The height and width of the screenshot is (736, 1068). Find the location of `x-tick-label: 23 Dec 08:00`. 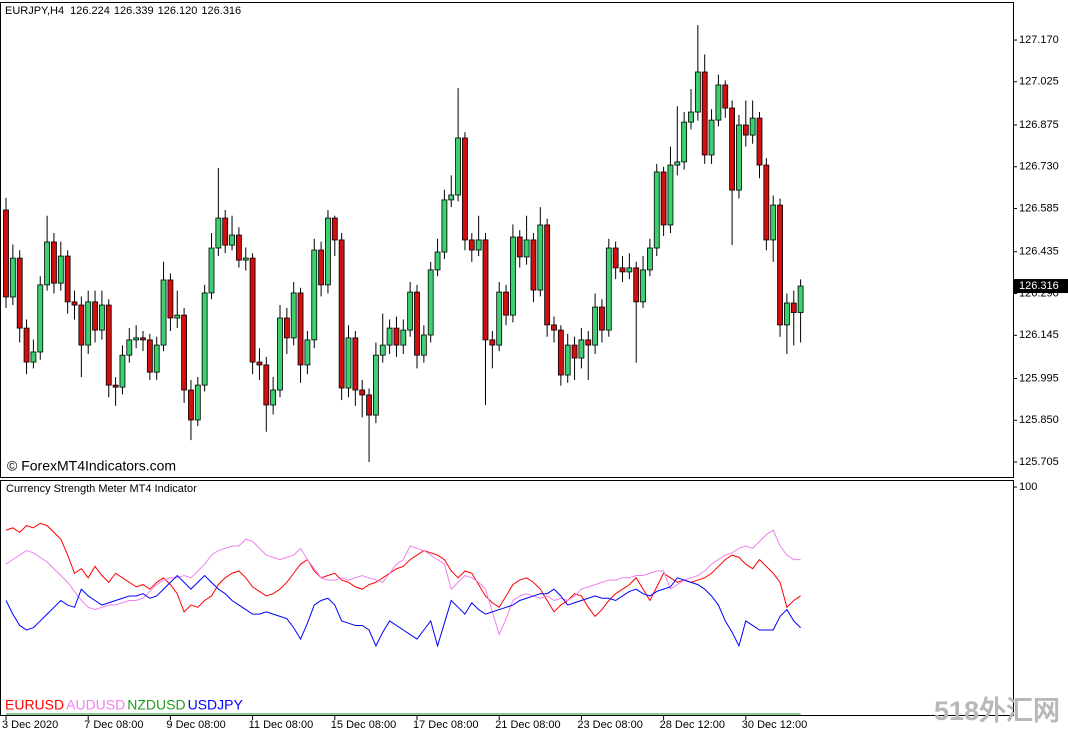

x-tick-label: 23 Dec 08:00 is located at coordinates (609, 725).